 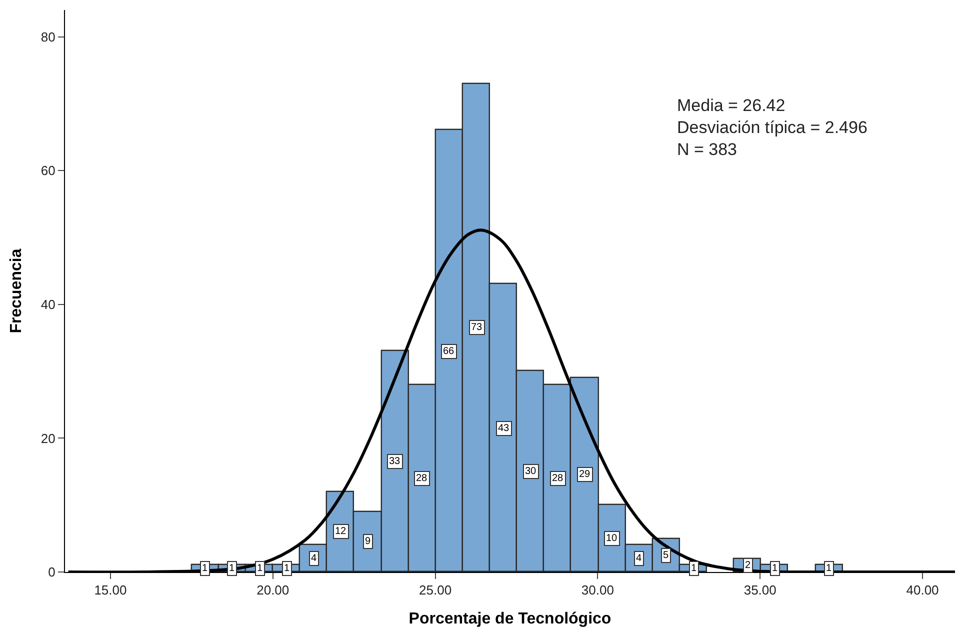 What do you see at coordinates (531, 471) in the screenshot?
I see `data-label: 30` at bounding box center [531, 471].